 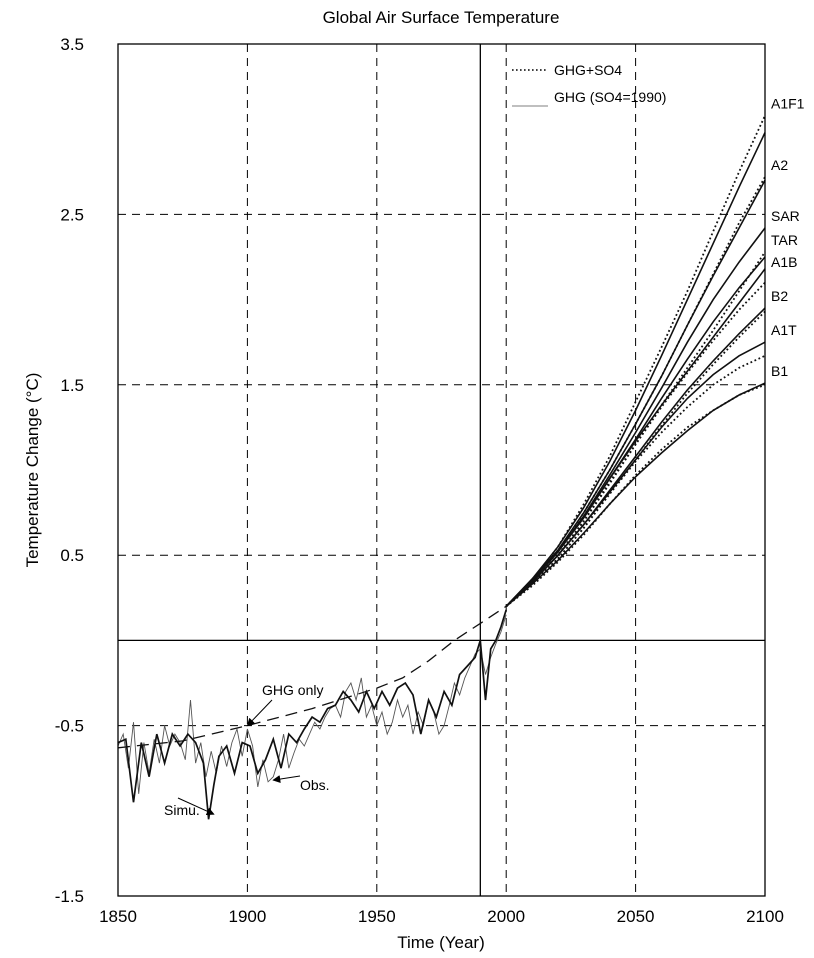 What do you see at coordinates (635, 495) in the screenshot?
I see `series-b1-ghg-so4` at bounding box center [635, 495].